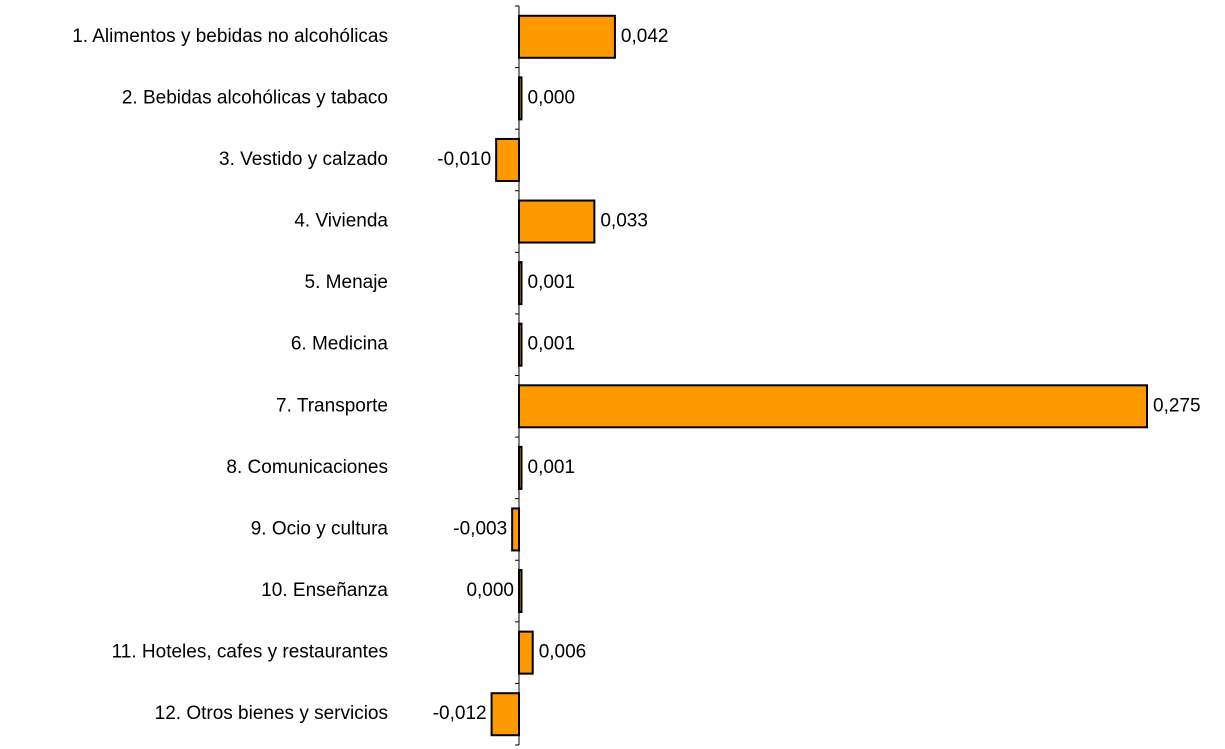  I want to click on category-label: 9. Ocio y cultura, so click(320, 528).